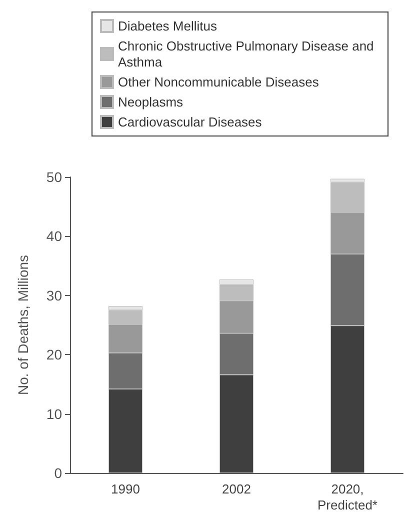 The height and width of the screenshot is (515, 413). What do you see at coordinates (54, 295) in the screenshot?
I see `y-tick-label: 30` at bounding box center [54, 295].